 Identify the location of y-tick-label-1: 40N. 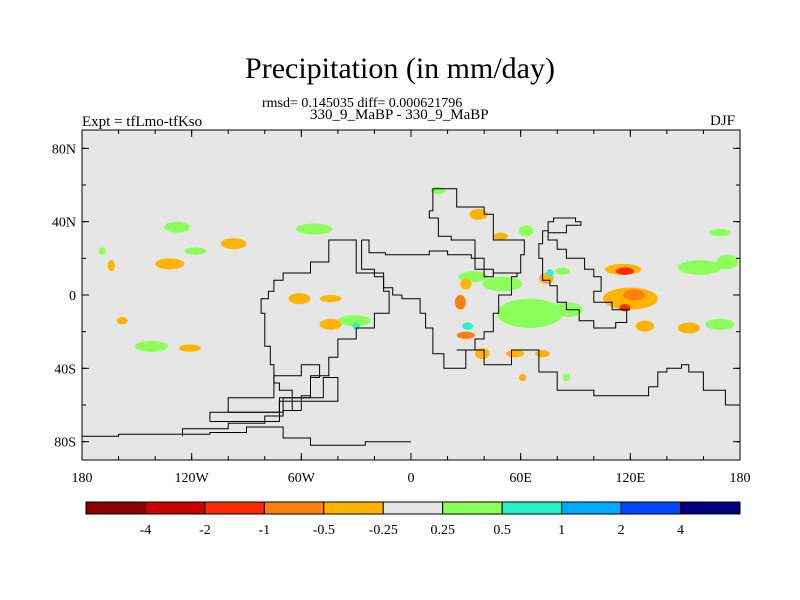
(64, 223).